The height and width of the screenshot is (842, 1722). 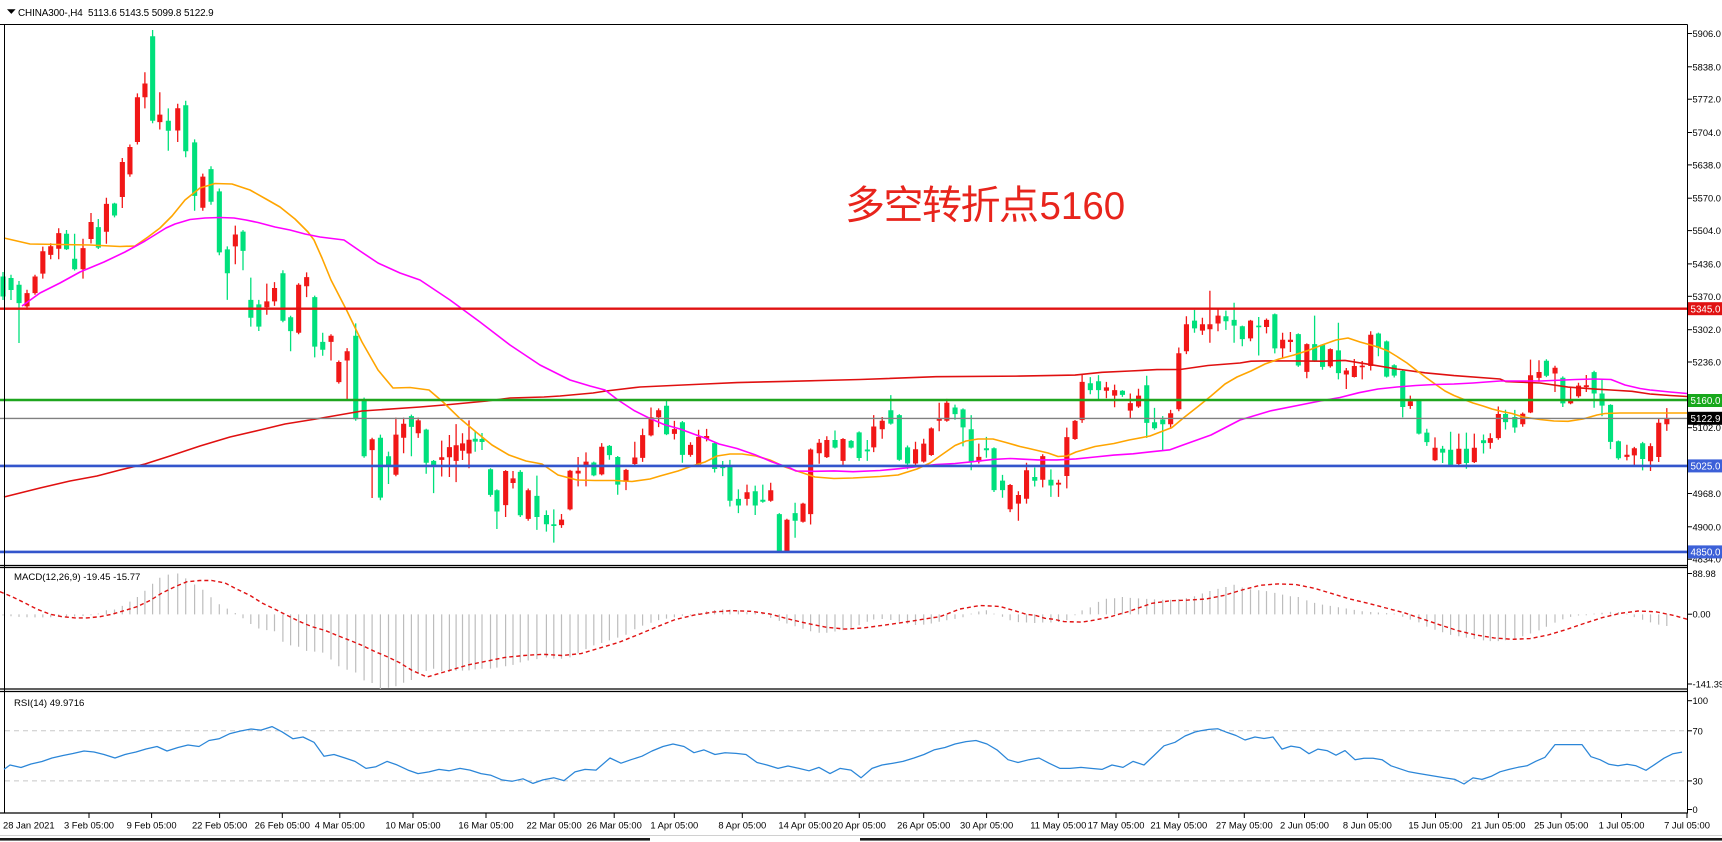 What do you see at coordinates (1707, 67) in the screenshot?
I see `svg-text: 5838.0` at bounding box center [1707, 67].